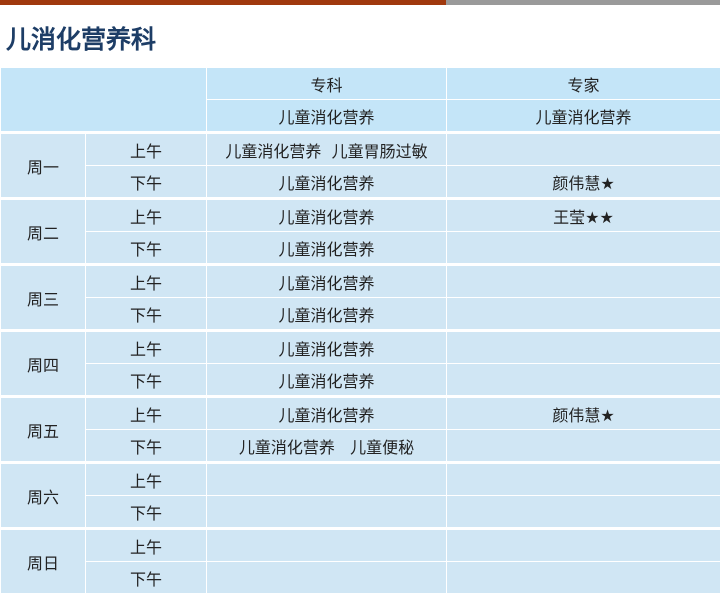 The image size is (720, 595). I want to click on day-cell: 周六, so click(43, 495).